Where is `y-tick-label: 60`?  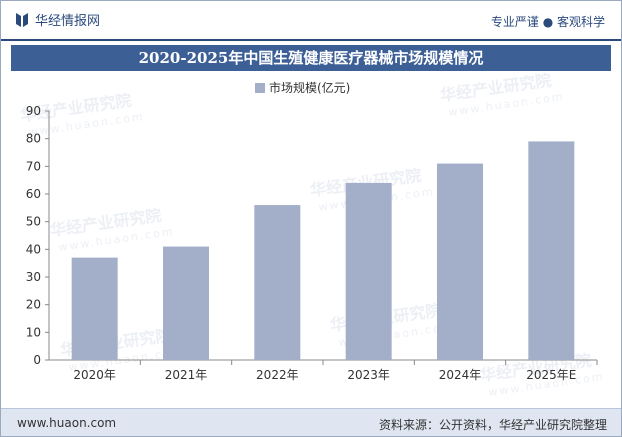 y-tick-label: 60 is located at coordinates (33, 194).